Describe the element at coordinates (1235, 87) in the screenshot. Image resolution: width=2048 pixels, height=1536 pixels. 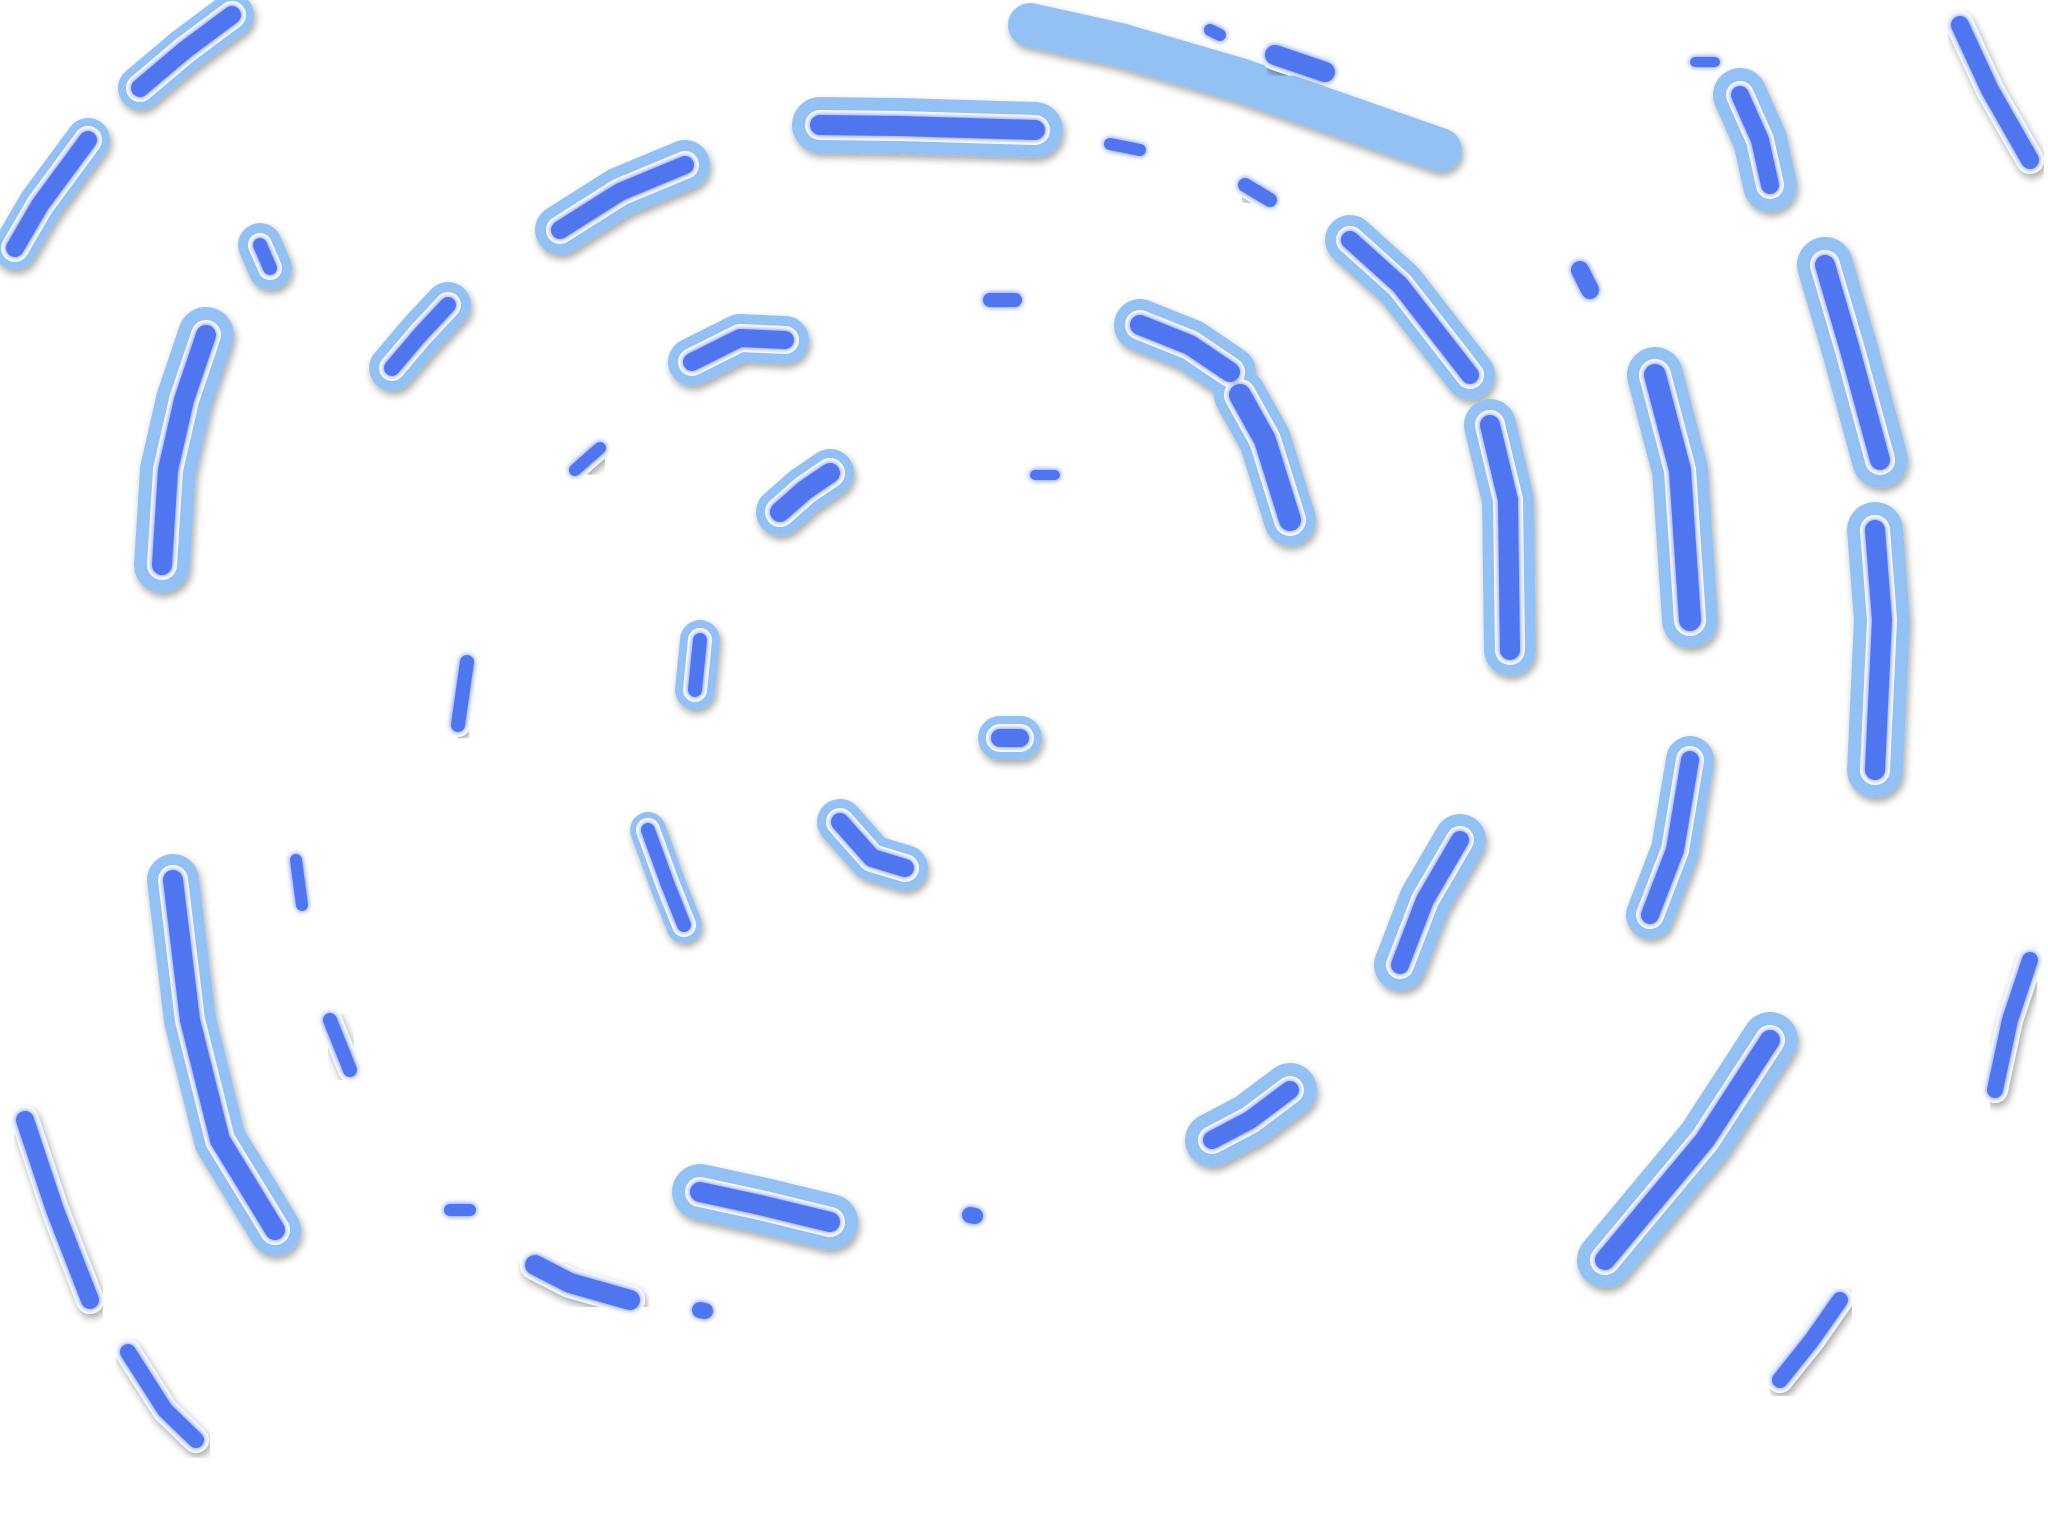
I see `stroke-halo` at that location.